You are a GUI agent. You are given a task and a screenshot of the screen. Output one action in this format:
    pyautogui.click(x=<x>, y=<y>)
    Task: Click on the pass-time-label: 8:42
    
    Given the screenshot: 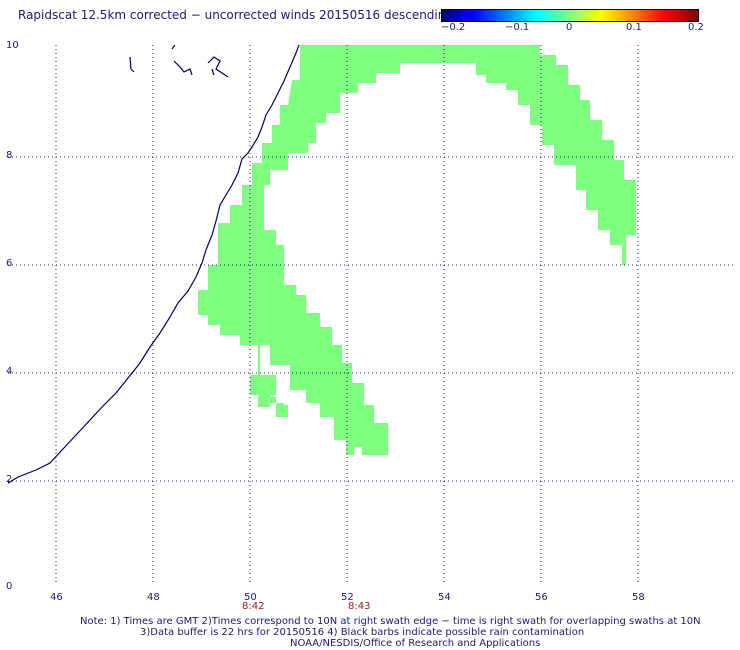 What is the action you would take?
    pyautogui.click(x=253, y=606)
    